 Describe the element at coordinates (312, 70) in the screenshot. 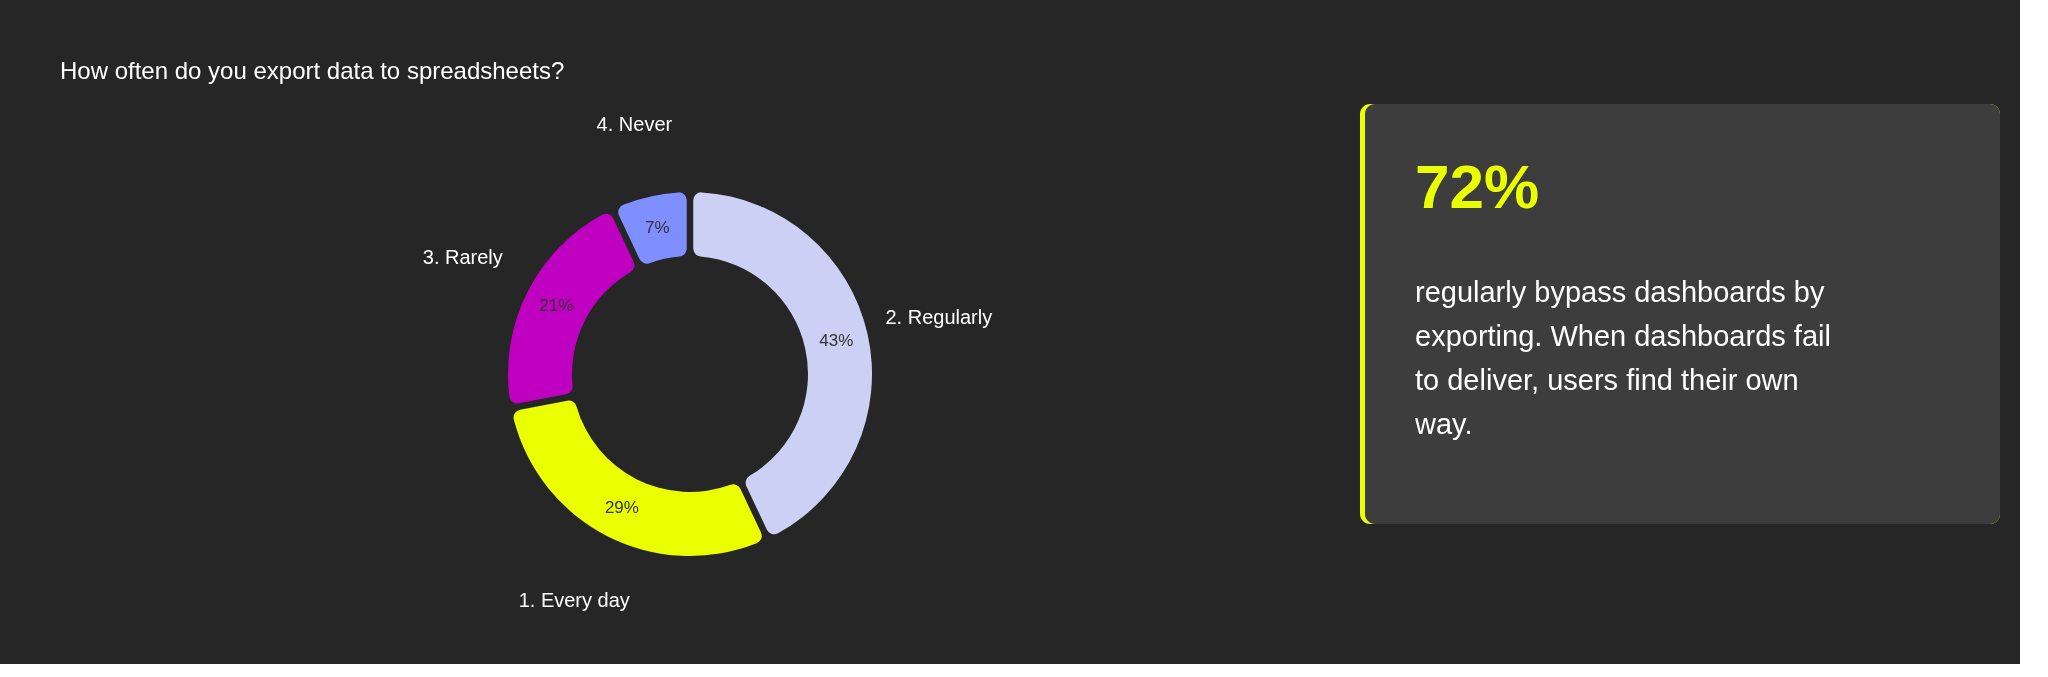

I see `chart-title: How often do you export data to spreadsheets?` at that location.